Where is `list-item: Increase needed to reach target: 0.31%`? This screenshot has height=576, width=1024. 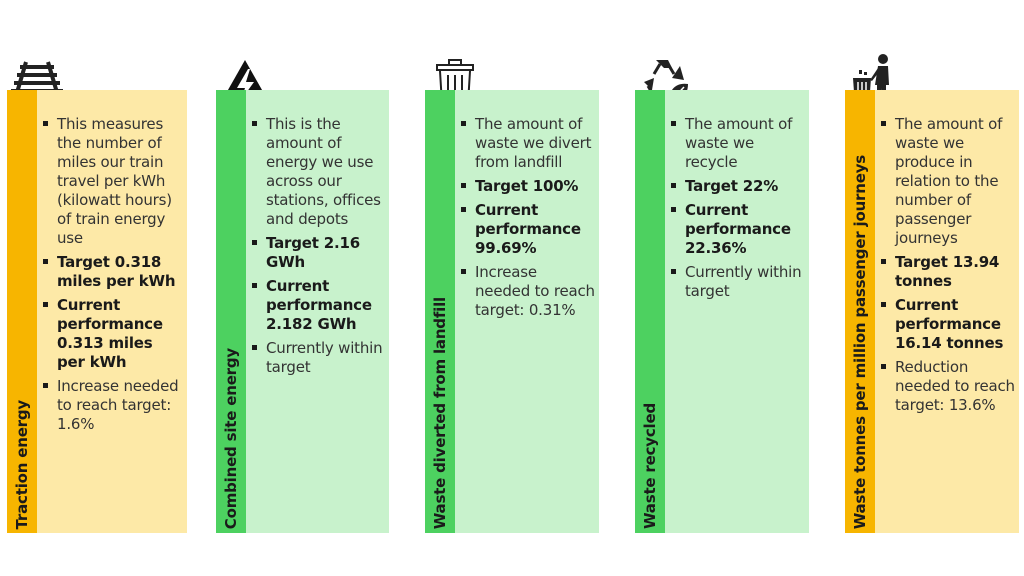
list-item: Increase needed to reach target: 0.31% is located at coordinates (527, 291).